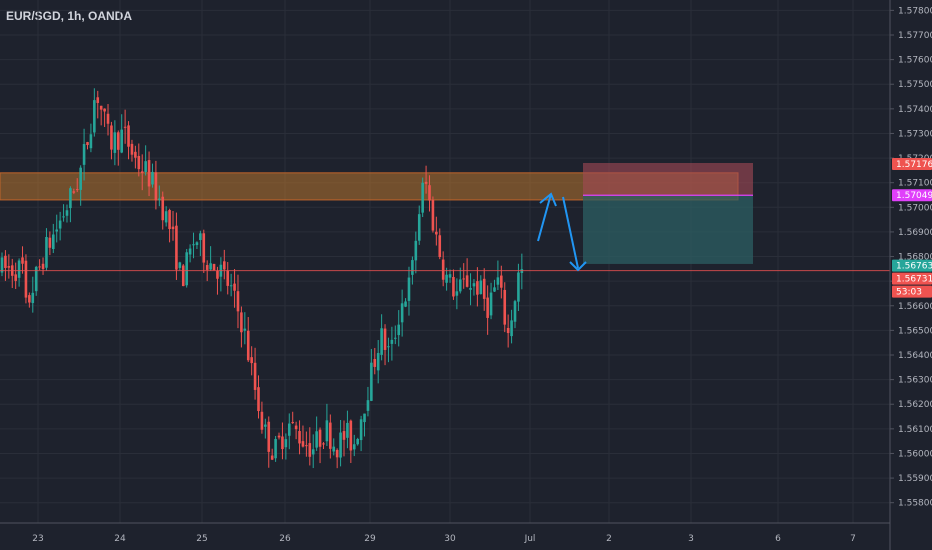 The image size is (932, 550). What do you see at coordinates (915, 110) in the screenshot?
I see `y-tick-label: 1.57400` at bounding box center [915, 110].